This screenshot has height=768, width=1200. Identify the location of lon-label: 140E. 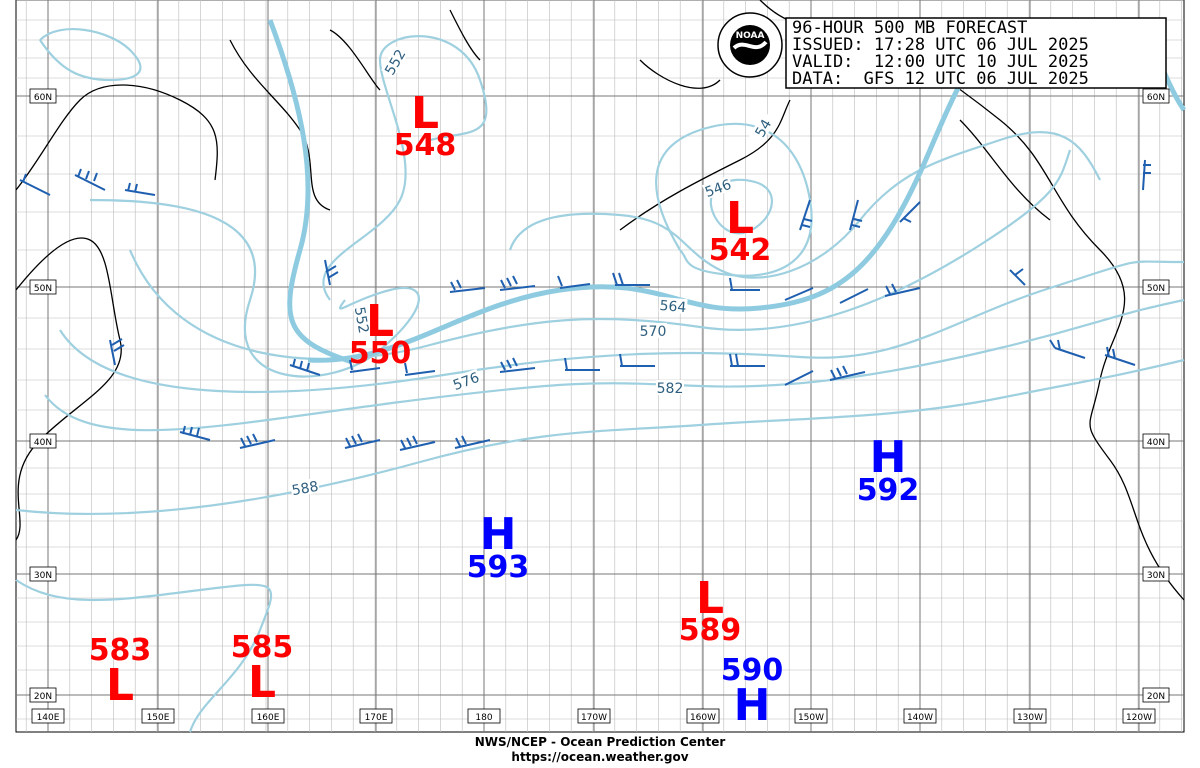
(48, 718).